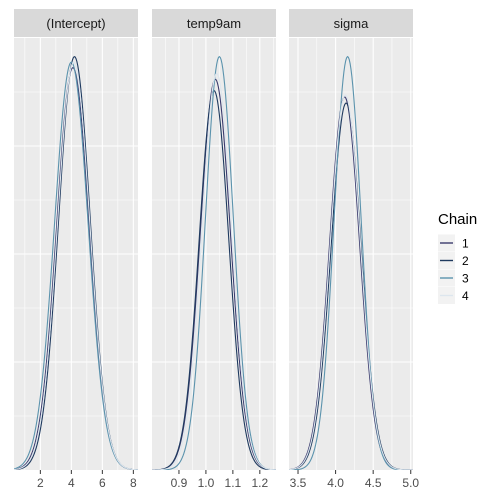 This screenshot has height=504, width=504. What do you see at coordinates (465, 244) in the screenshot?
I see `legend-label: 1` at bounding box center [465, 244].